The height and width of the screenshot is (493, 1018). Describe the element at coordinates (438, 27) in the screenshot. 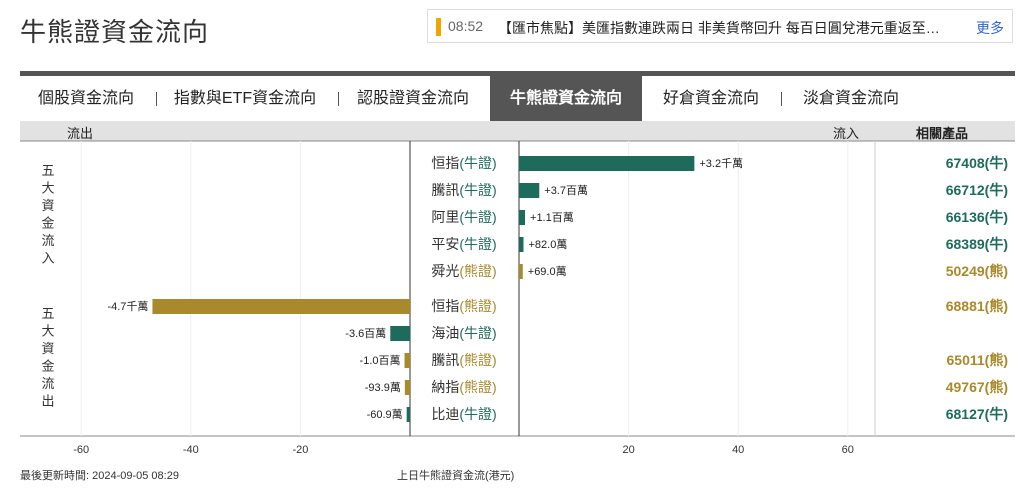

I see `ticker-marker` at that location.